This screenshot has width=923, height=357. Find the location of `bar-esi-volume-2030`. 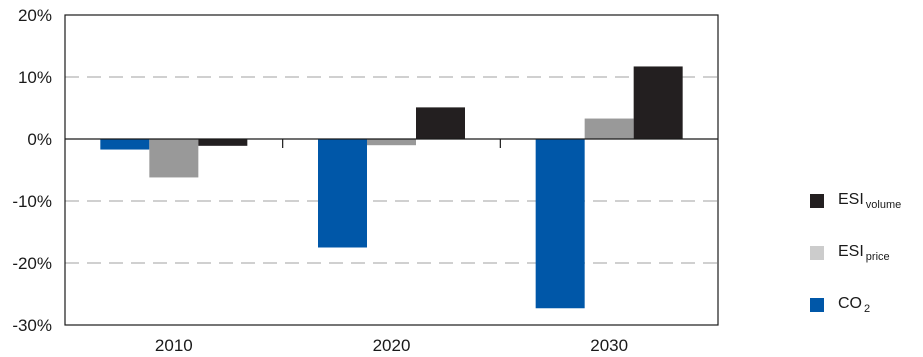

bar-esi-volume-2030 is located at coordinates (658, 102).